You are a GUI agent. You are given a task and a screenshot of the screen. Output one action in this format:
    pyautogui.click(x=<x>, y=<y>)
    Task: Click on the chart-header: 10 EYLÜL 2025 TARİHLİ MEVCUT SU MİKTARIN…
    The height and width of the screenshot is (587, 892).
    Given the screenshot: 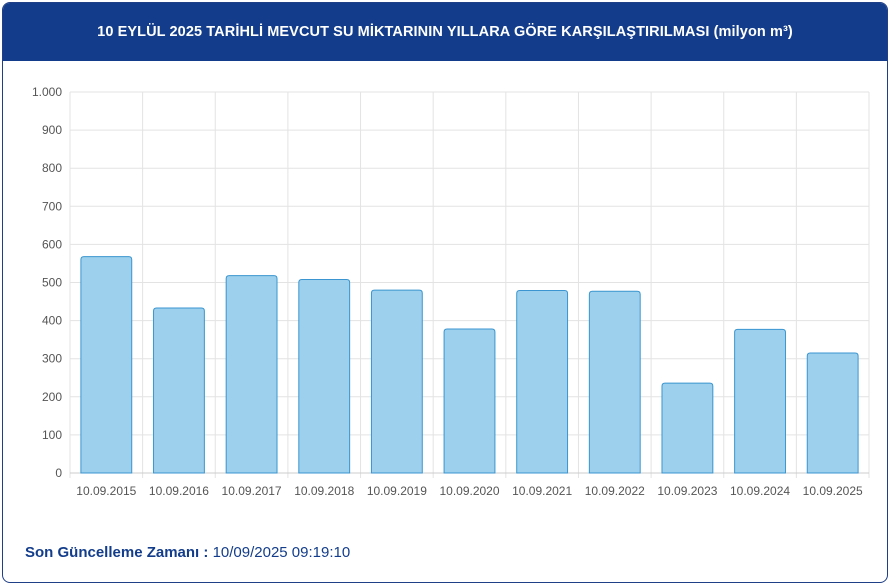 What is the action you would take?
    pyautogui.click(x=445, y=32)
    